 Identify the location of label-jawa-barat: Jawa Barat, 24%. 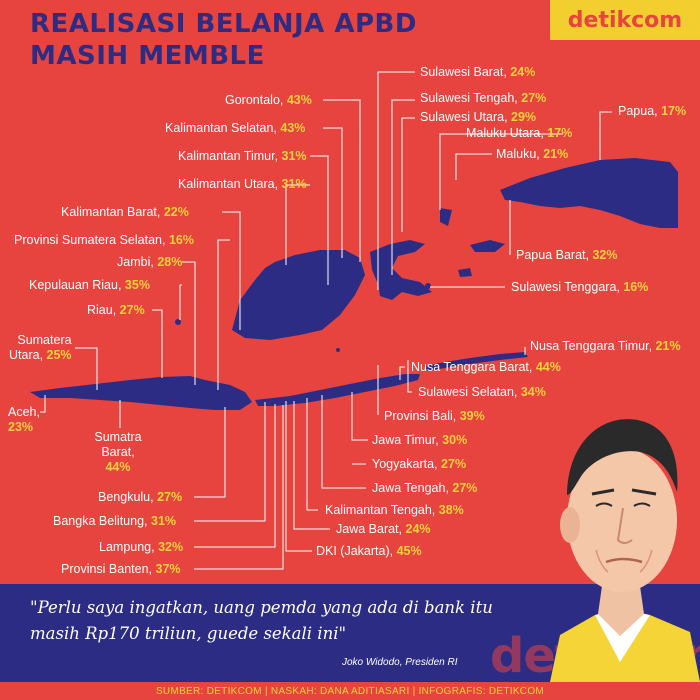
(383, 529).